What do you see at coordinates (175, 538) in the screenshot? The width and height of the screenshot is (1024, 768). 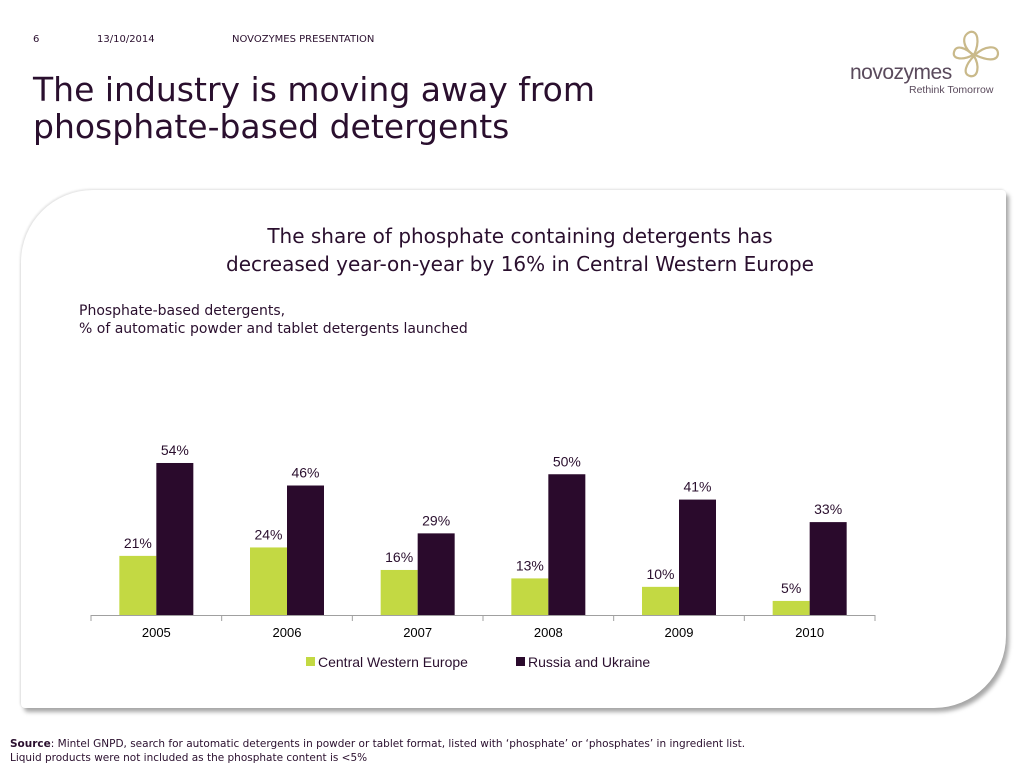 I see `bar-russia-ukraine-2005` at bounding box center [175, 538].